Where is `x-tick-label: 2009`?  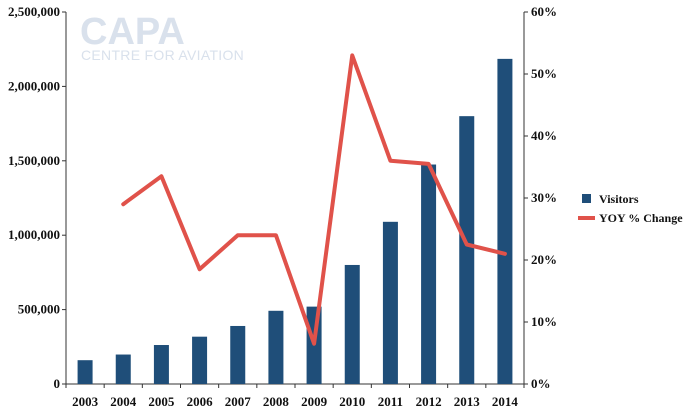
x-tick-label: 2009 is located at coordinates (314, 401).